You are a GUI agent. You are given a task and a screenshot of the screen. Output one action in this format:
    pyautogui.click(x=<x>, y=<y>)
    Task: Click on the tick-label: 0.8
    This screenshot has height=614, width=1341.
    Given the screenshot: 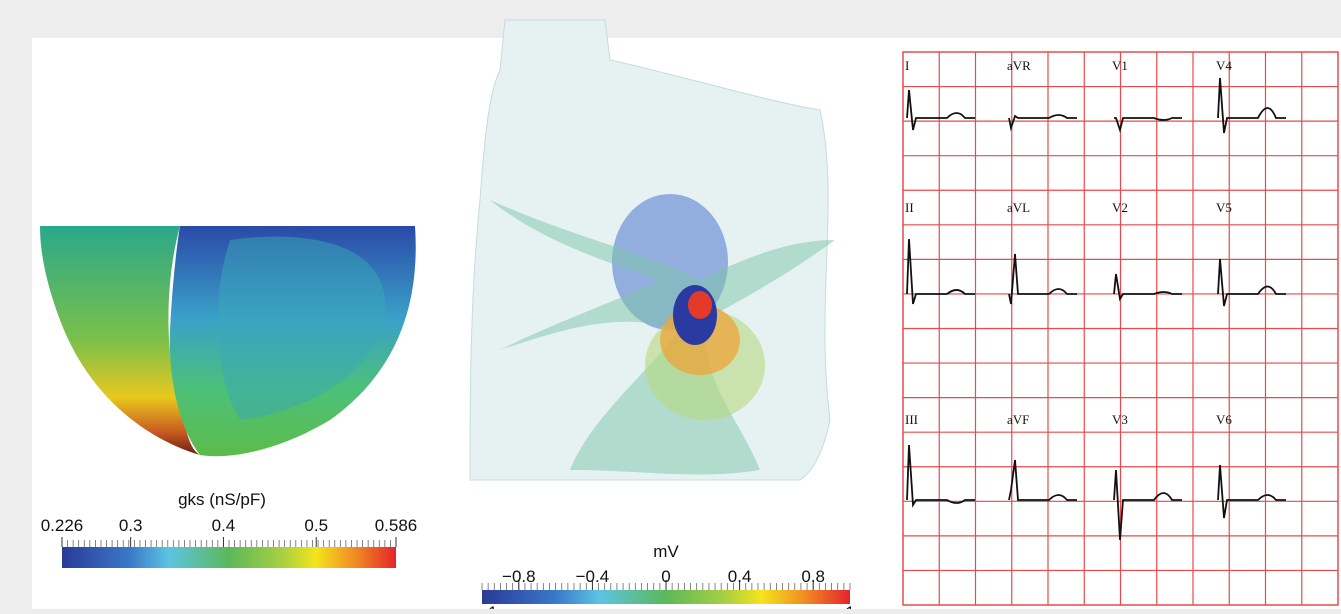 What is the action you would take?
    pyautogui.click(x=813, y=576)
    